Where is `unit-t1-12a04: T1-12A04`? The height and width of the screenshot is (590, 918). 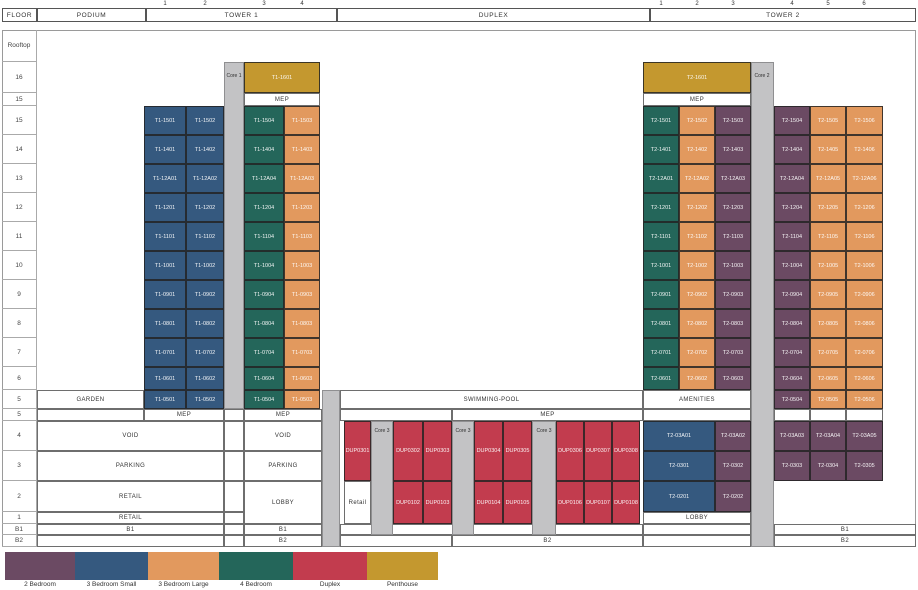
unit-t1-12a04: T1-12A04 is located at coordinates (264, 178).